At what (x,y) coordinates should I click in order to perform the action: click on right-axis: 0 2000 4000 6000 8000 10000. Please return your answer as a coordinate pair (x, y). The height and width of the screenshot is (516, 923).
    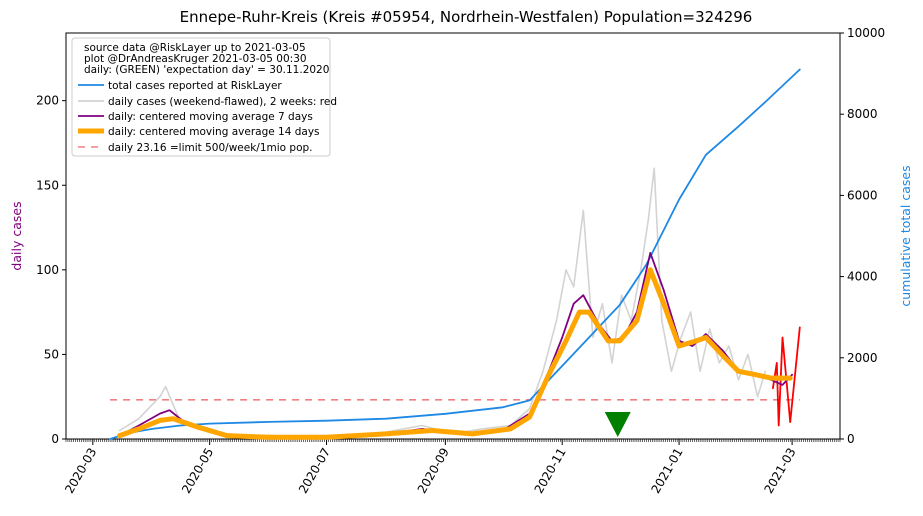
    Looking at the image, I should click on (862, 236).